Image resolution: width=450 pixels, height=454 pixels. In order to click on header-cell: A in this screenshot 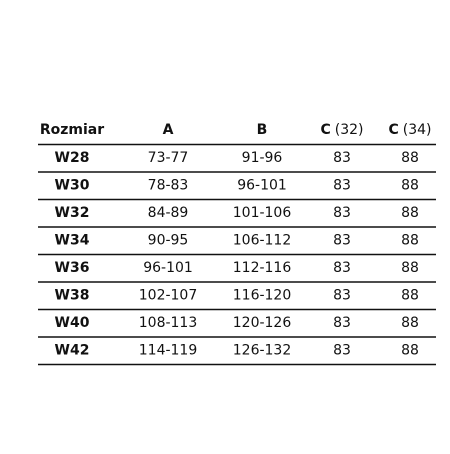, I will do `click(168, 130)`.